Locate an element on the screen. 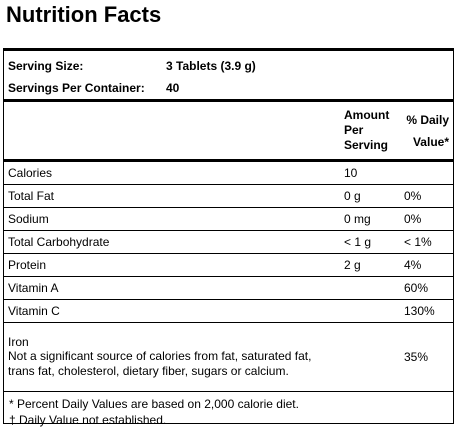  serving-row: Serving Size: 3 Tablets (3.9 g) is located at coordinates (228, 66).